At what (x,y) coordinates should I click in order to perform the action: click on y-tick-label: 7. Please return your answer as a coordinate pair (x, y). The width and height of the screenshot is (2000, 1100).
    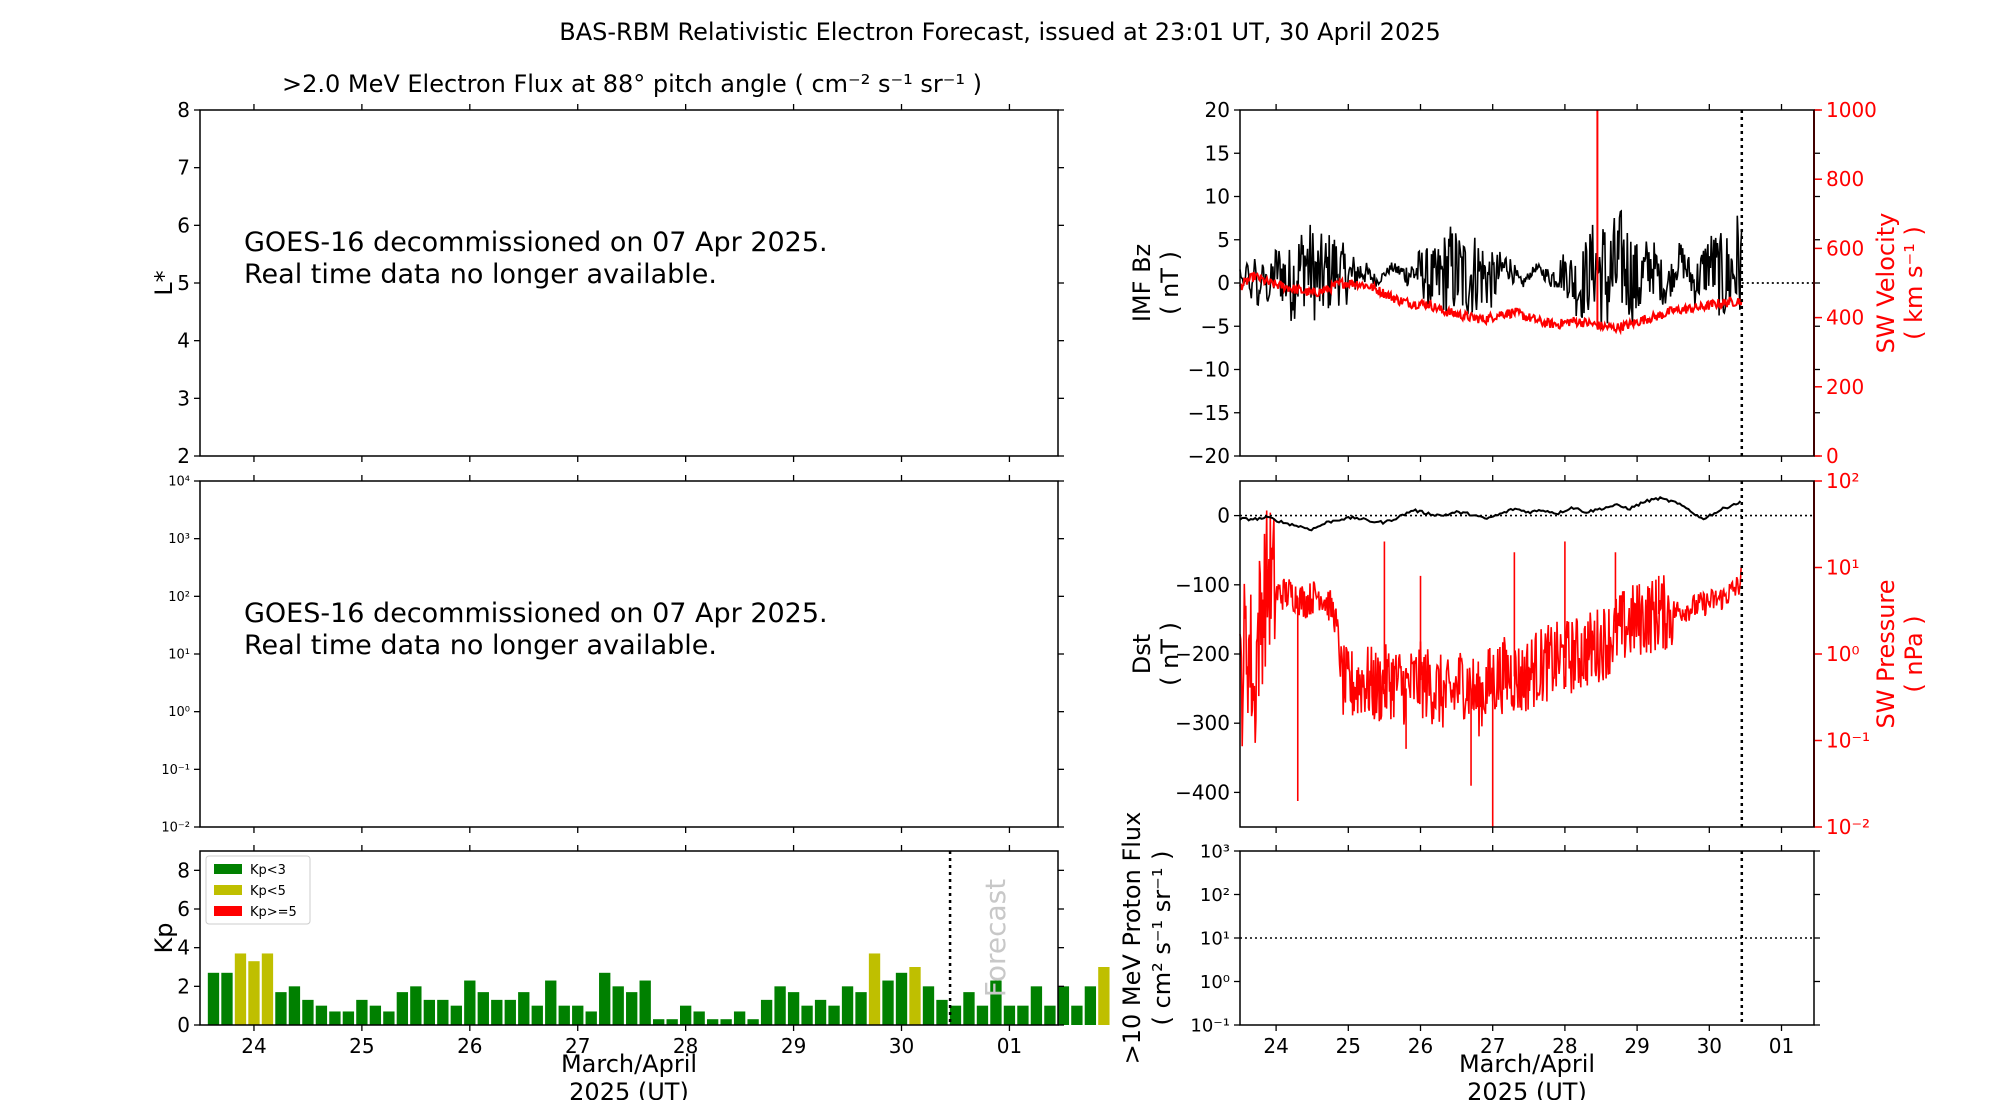
    Looking at the image, I should click on (183, 168).